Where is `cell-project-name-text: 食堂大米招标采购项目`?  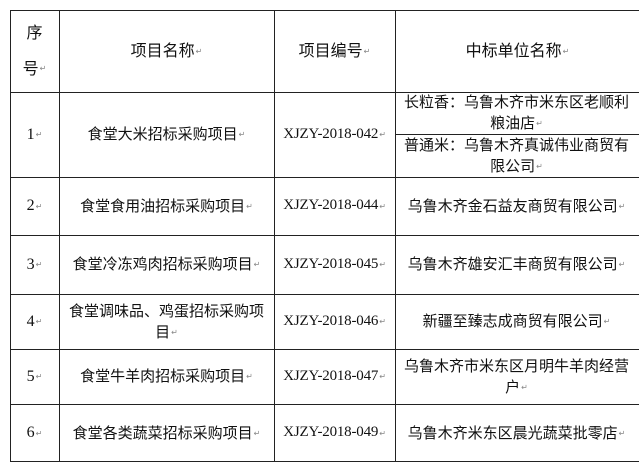
cell-project-name-text: 食堂大米招标采购项目 is located at coordinates (167, 134).